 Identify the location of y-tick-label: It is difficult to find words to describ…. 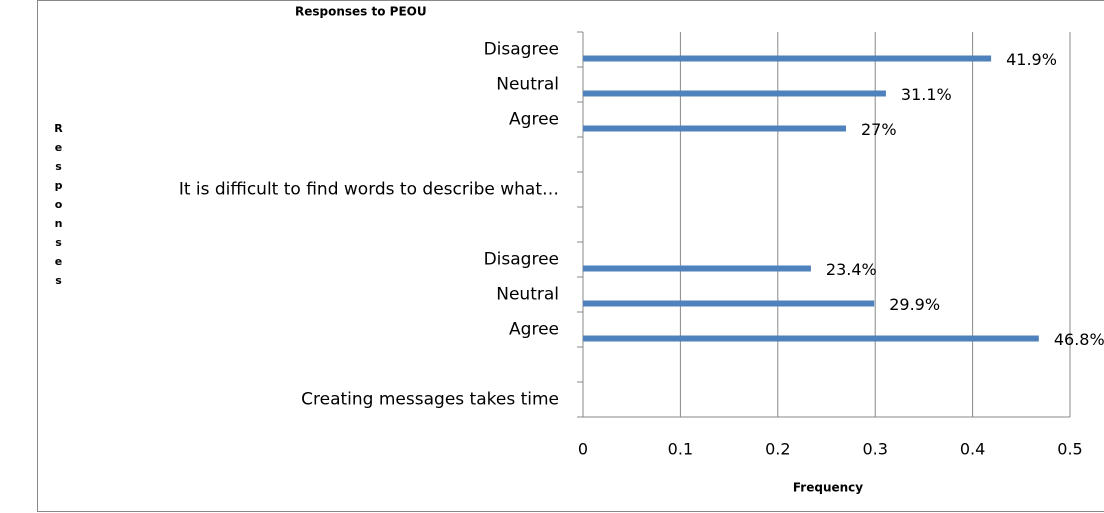
(369, 190).